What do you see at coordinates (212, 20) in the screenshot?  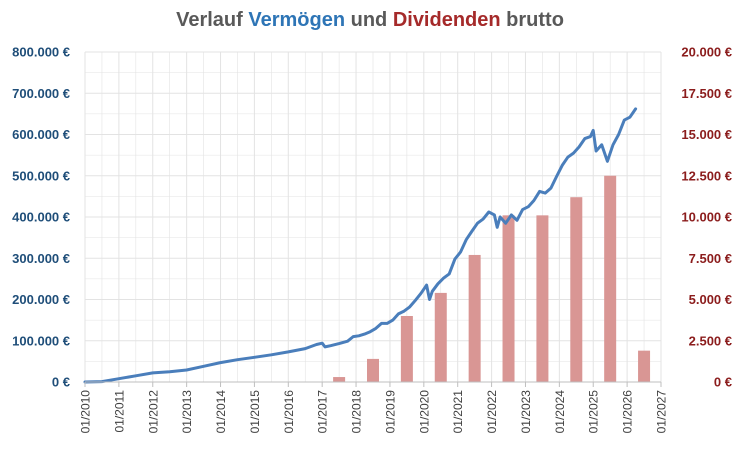 I see `chart-title-part: Verlauf` at bounding box center [212, 20].